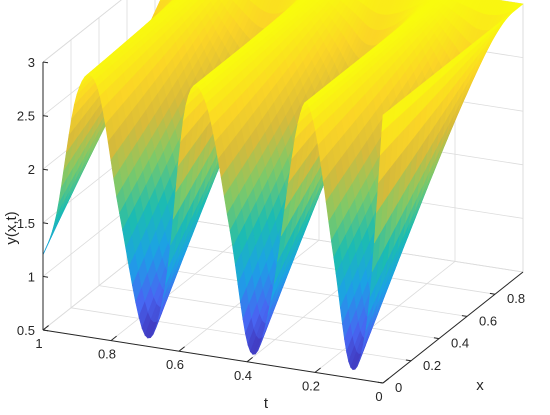 This screenshot has width=550, height=415. I want to click on x-tick-label: 0.8, so click(516, 298).